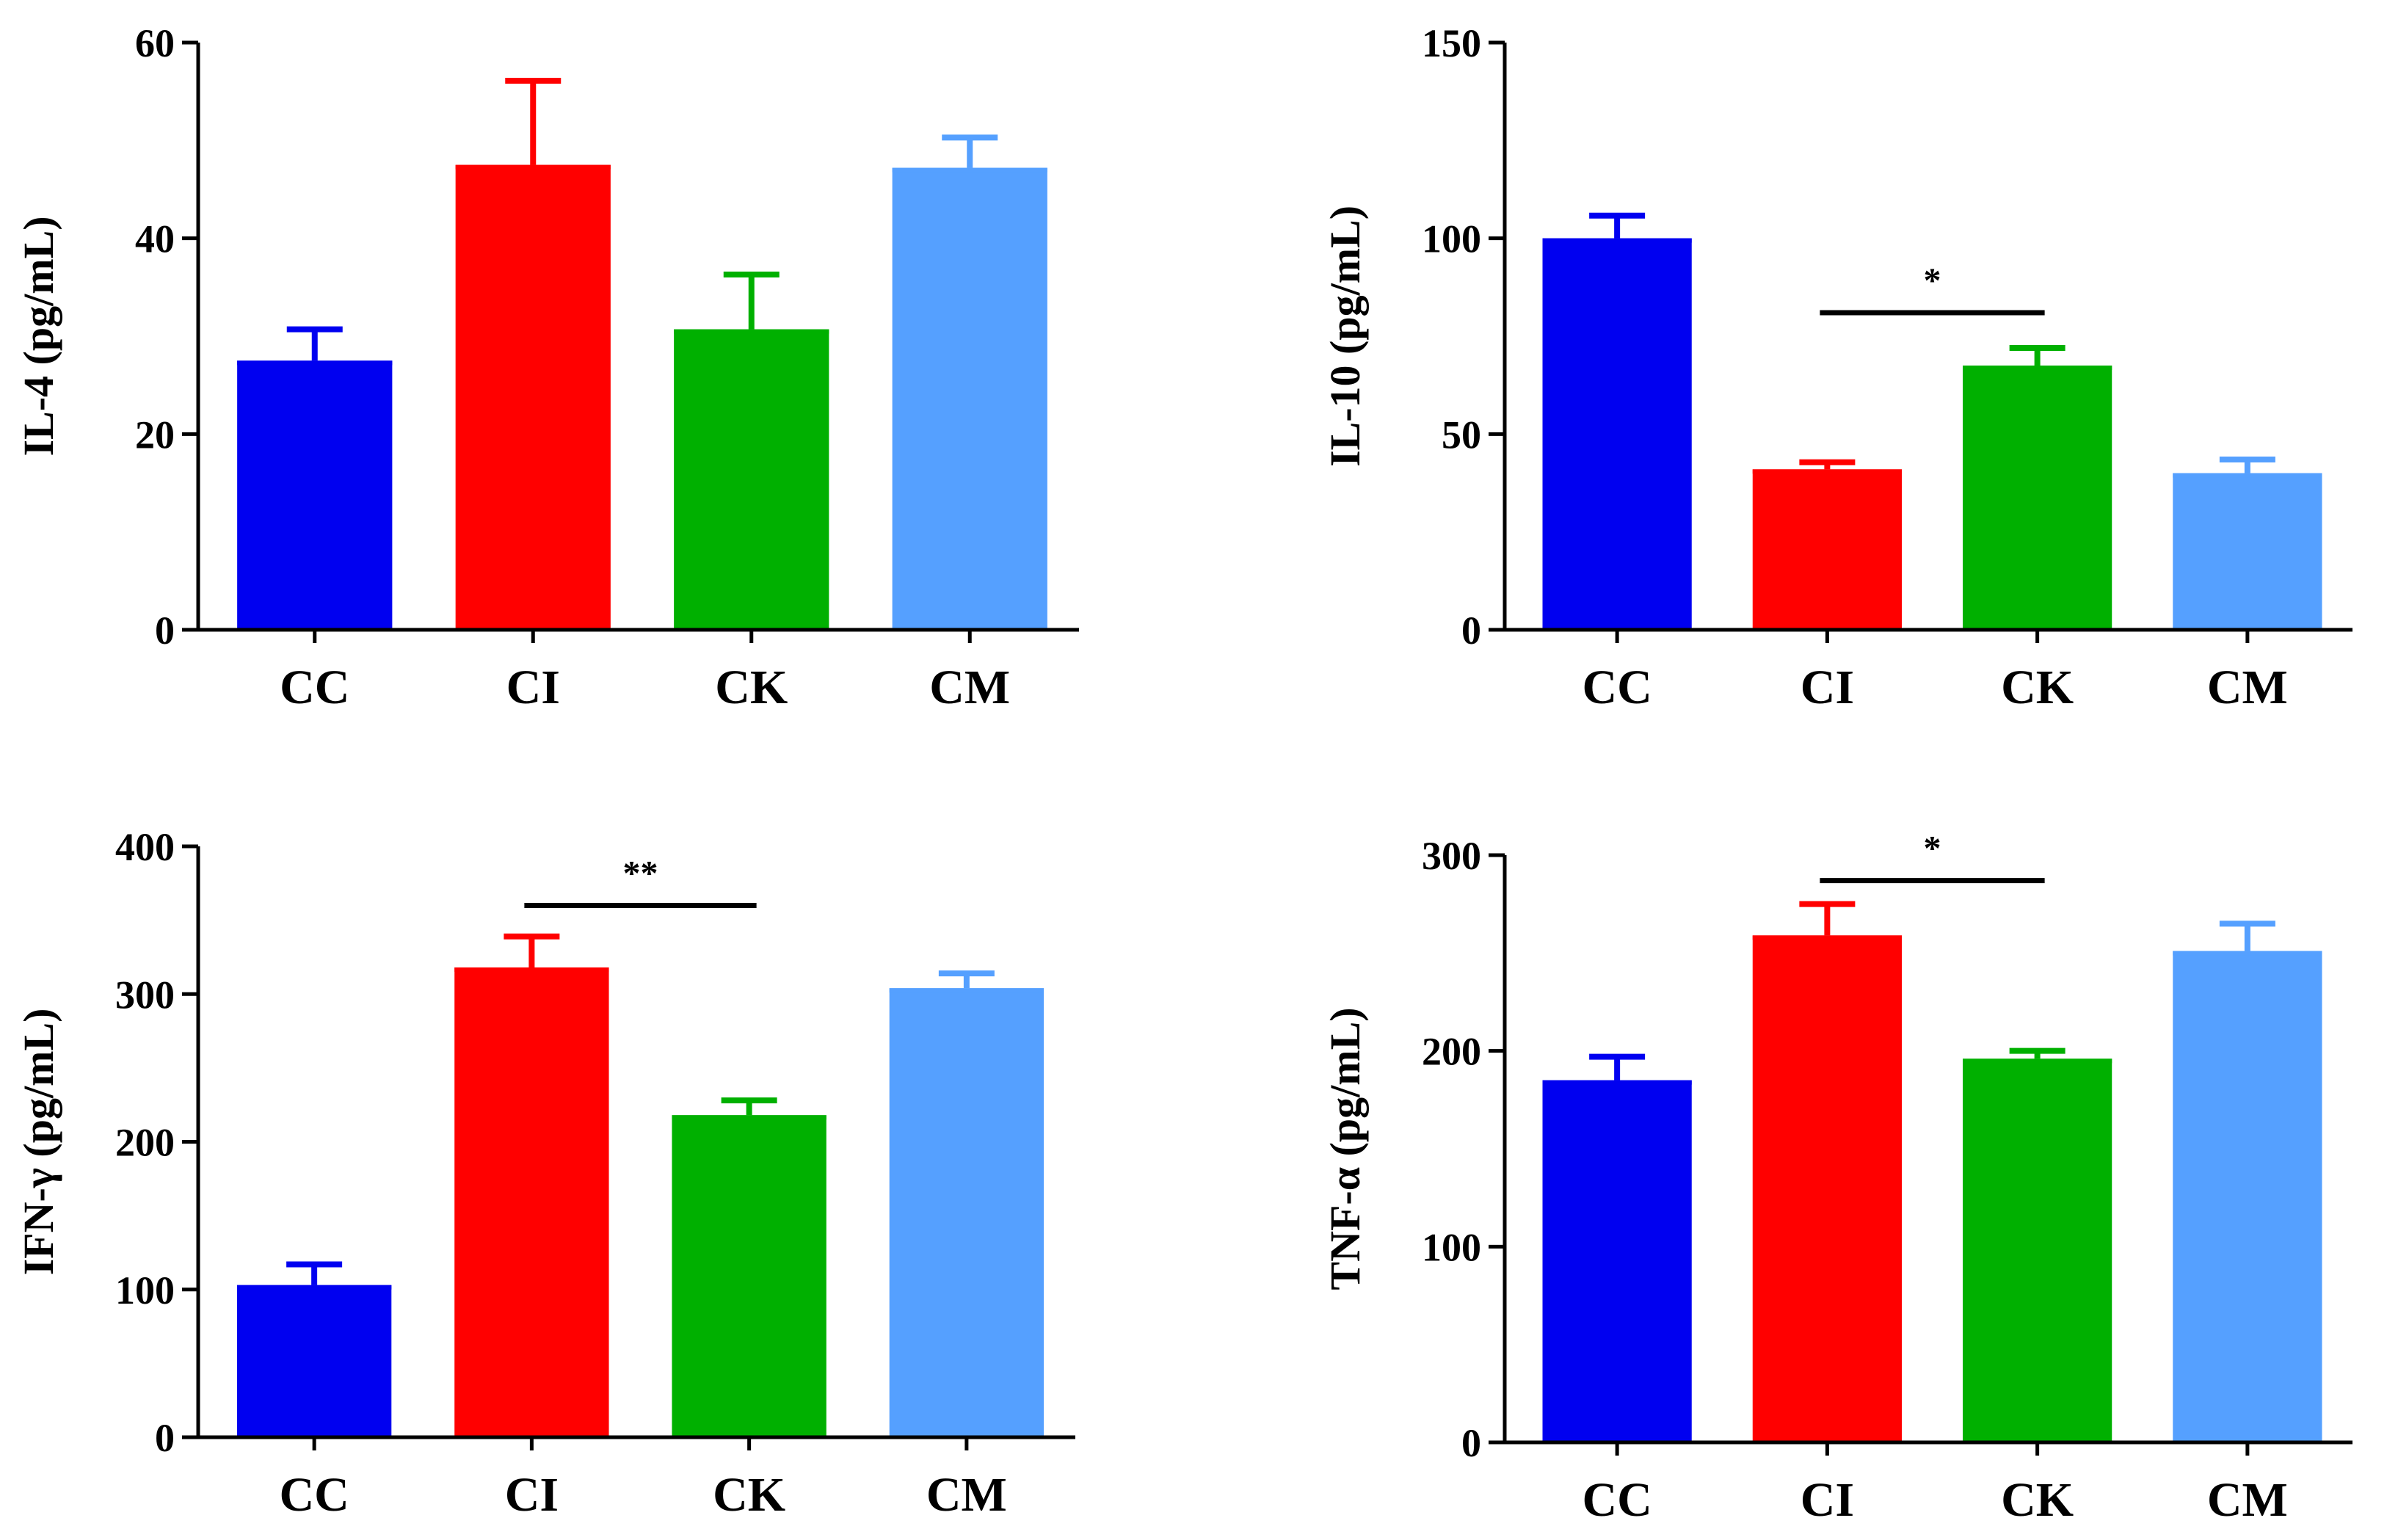 This screenshot has width=2398, height=1540. I want to click on il10-xtick-label-CC: CC, so click(1617, 687).